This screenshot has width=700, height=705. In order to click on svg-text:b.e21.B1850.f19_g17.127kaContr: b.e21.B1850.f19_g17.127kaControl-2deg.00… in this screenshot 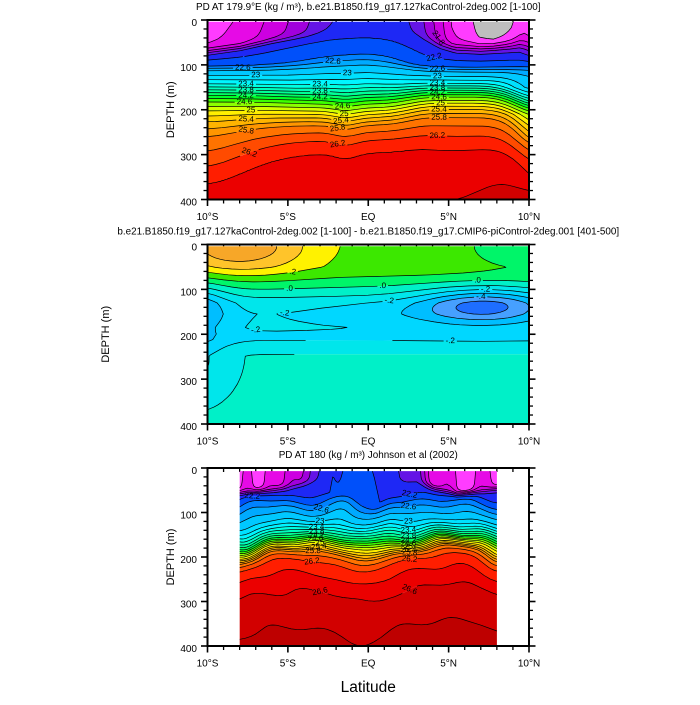, I will do `click(368, 232)`.